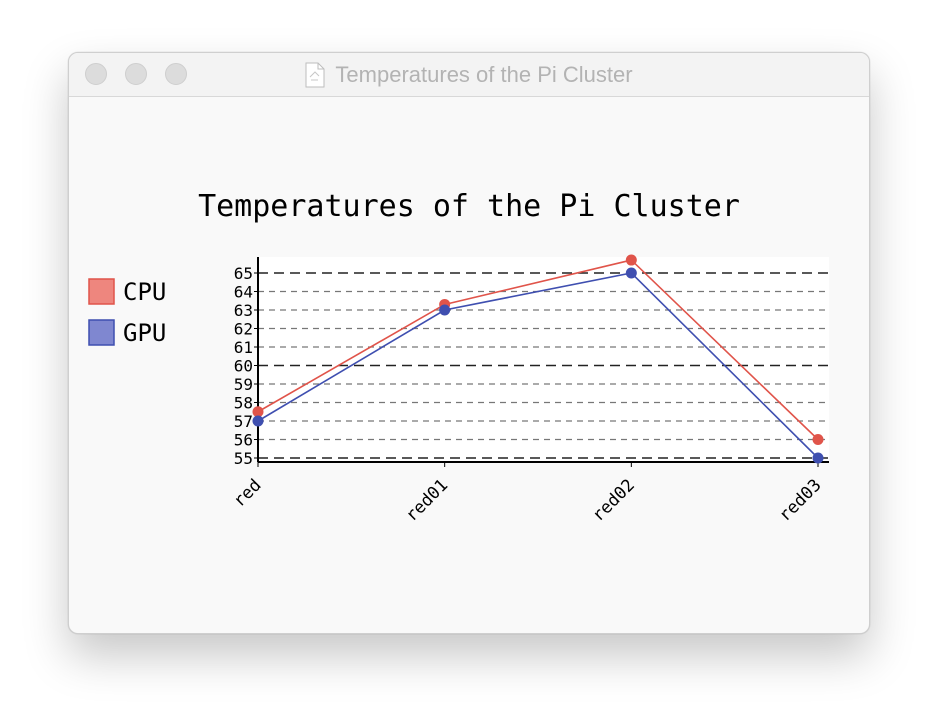 This screenshot has width=936, height=716. I want to click on close-button, so click(96, 74).